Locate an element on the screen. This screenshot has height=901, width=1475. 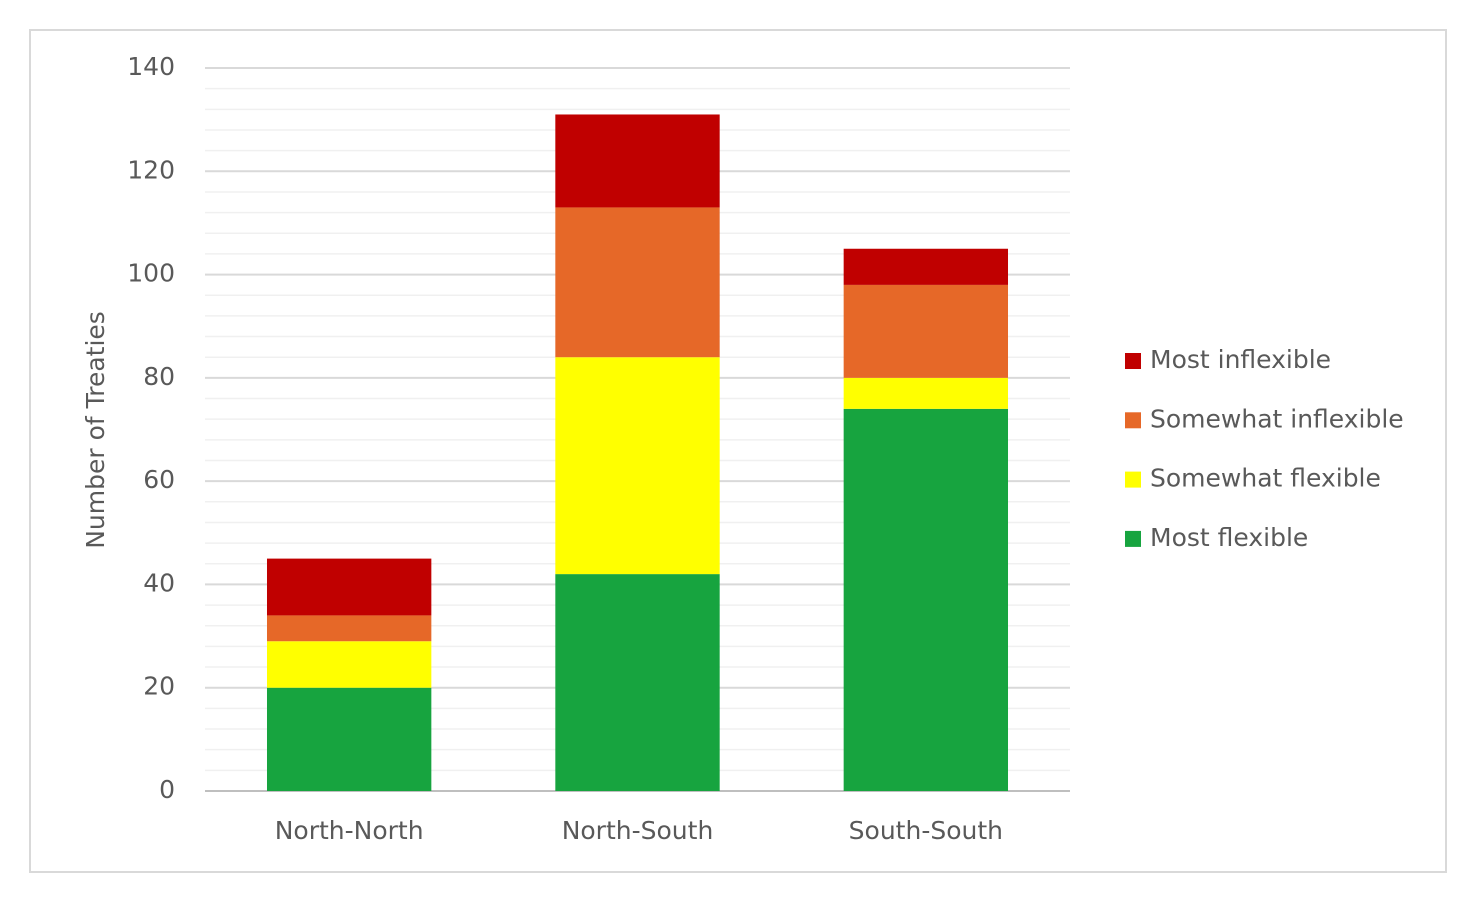
legend-label: Somewhat inflexible is located at coordinates (1277, 418).